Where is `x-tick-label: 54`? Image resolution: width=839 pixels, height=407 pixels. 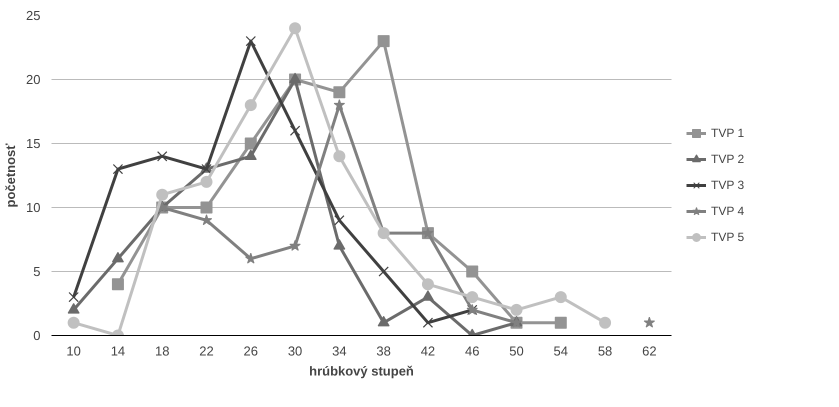 x-tick-label: 54 is located at coordinates (561, 351).